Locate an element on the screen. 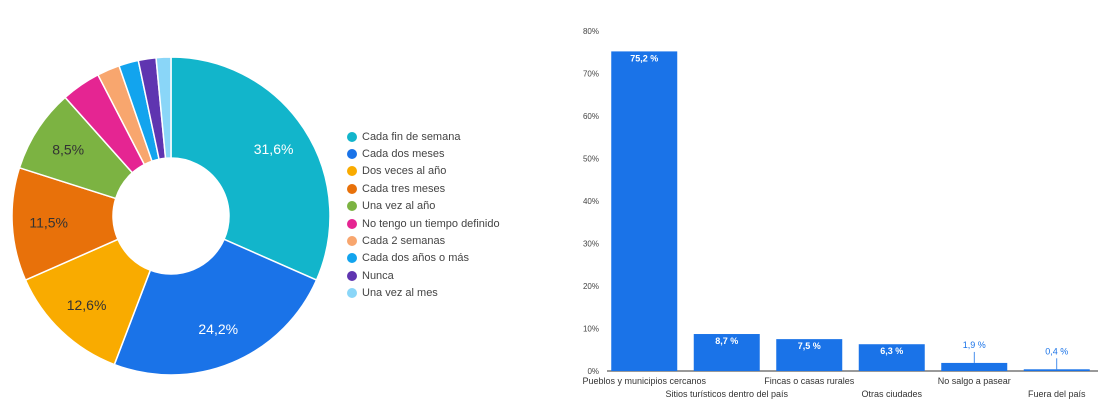 The width and height of the screenshot is (1103, 411). legend-label: Cada dos años o más is located at coordinates (416, 258).